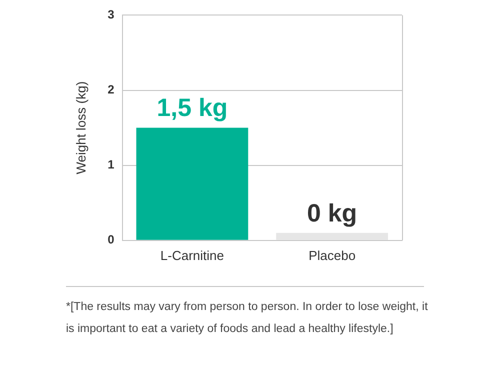 The height and width of the screenshot is (365, 490). I want to click on text: *[The results may vary from person to person. In order to lose weight, it is important to eat a variety of foods and lead a healthy lifestyle.], so click(247, 318).